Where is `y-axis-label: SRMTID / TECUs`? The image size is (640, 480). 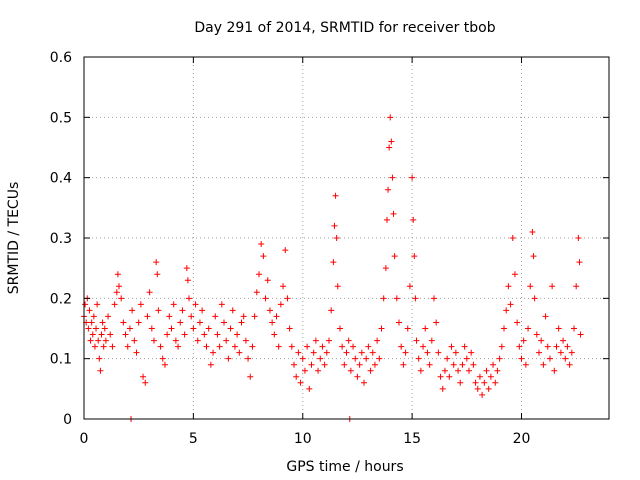
y-axis-label: SRMTID / TECUs is located at coordinates (14, 238).